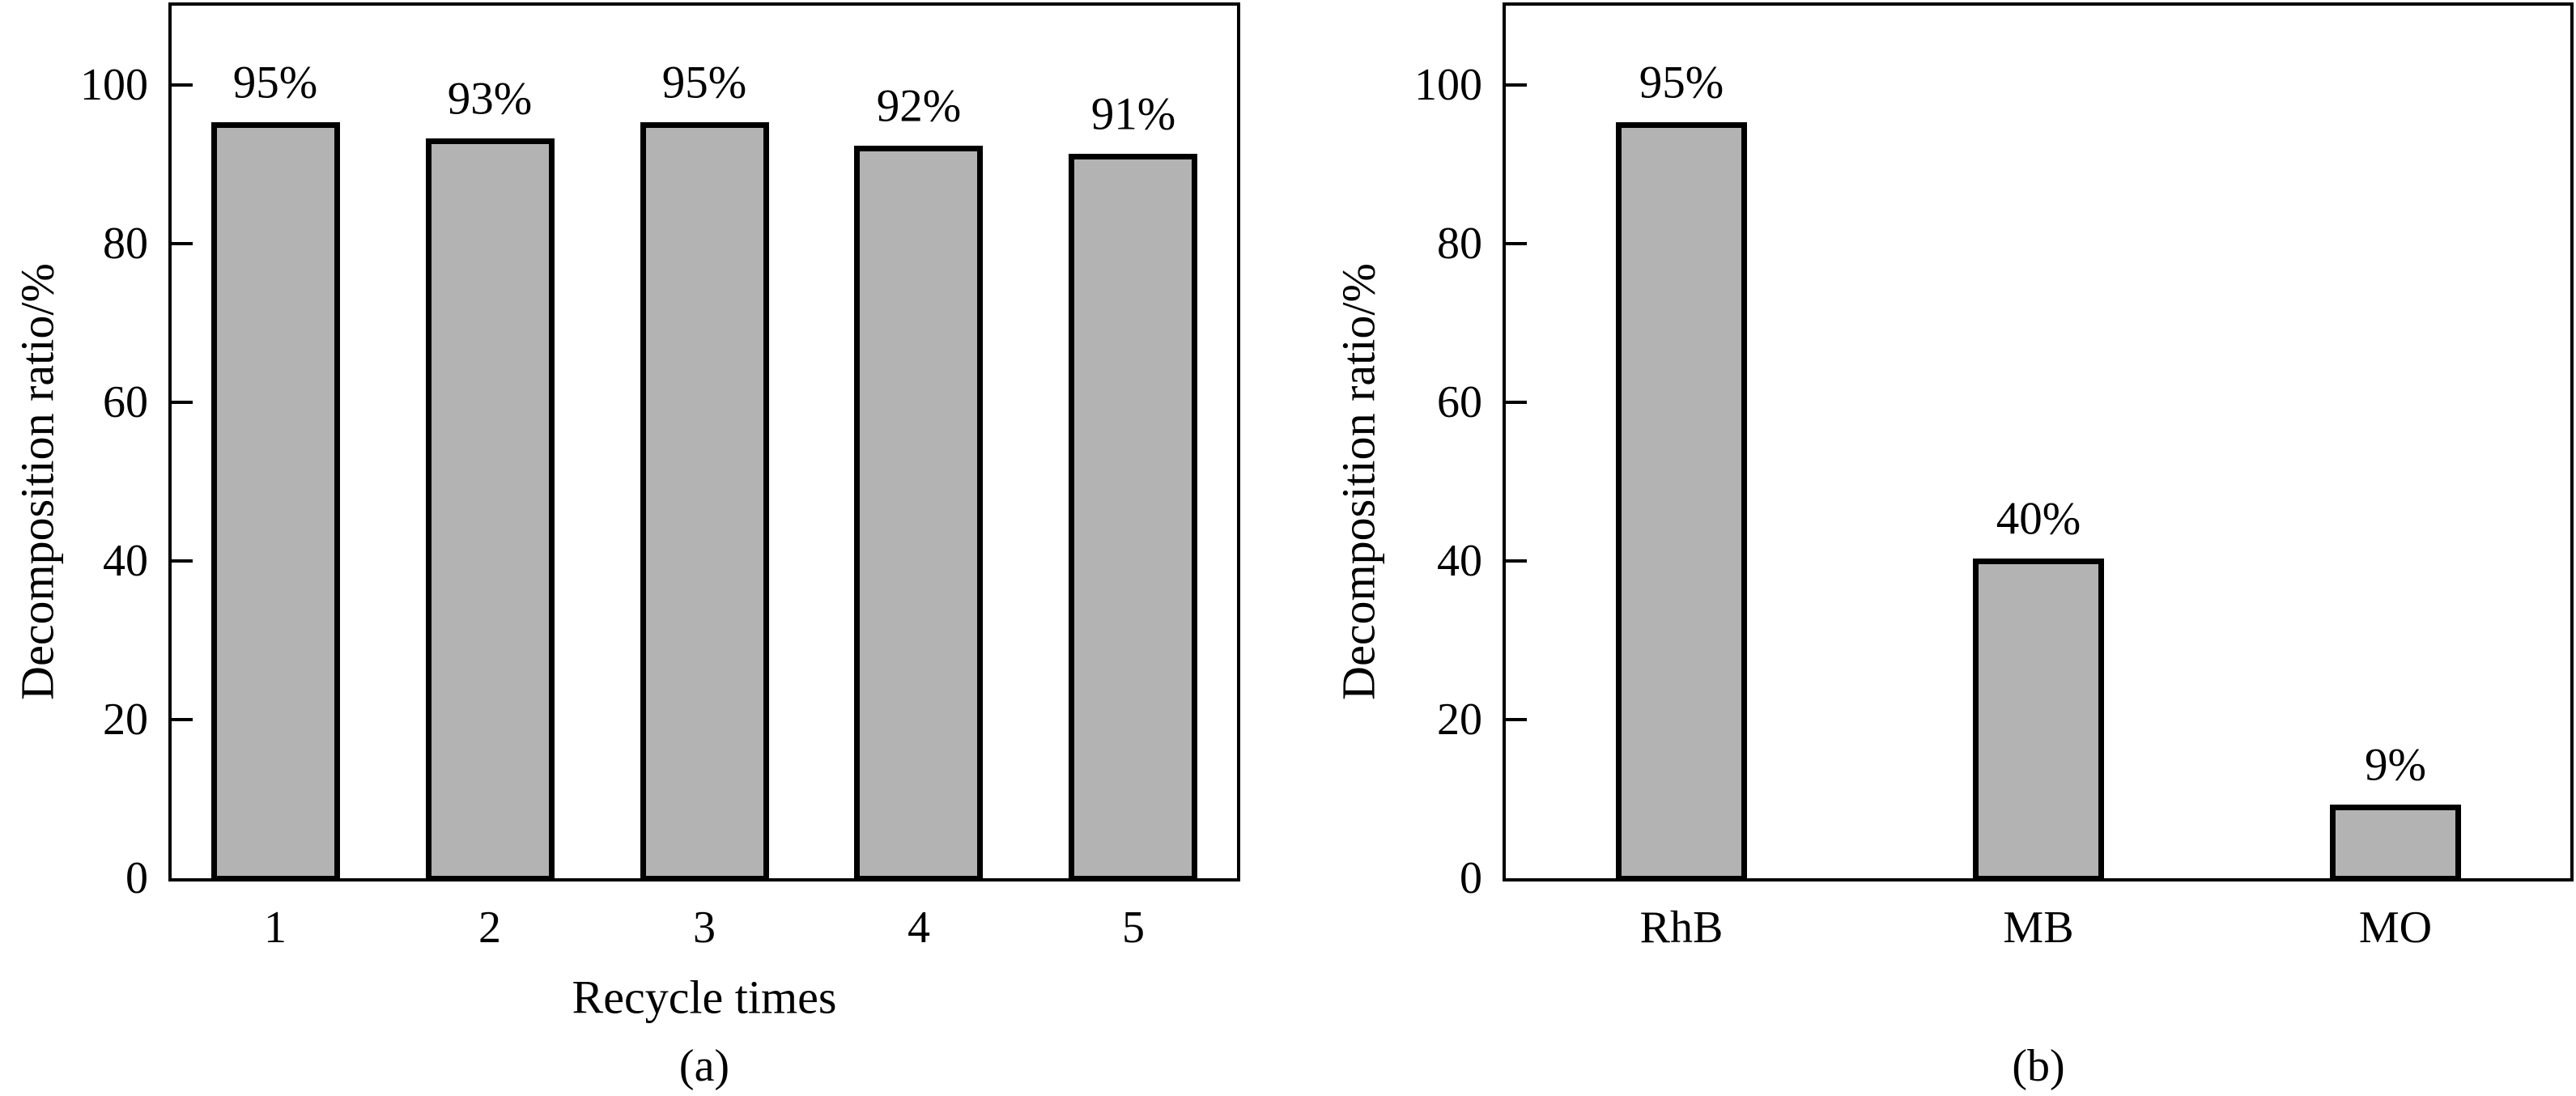  Describe the element at coordinates (2396, 765) in the screenshot. I see `bar-value-label: 9%` at that location.